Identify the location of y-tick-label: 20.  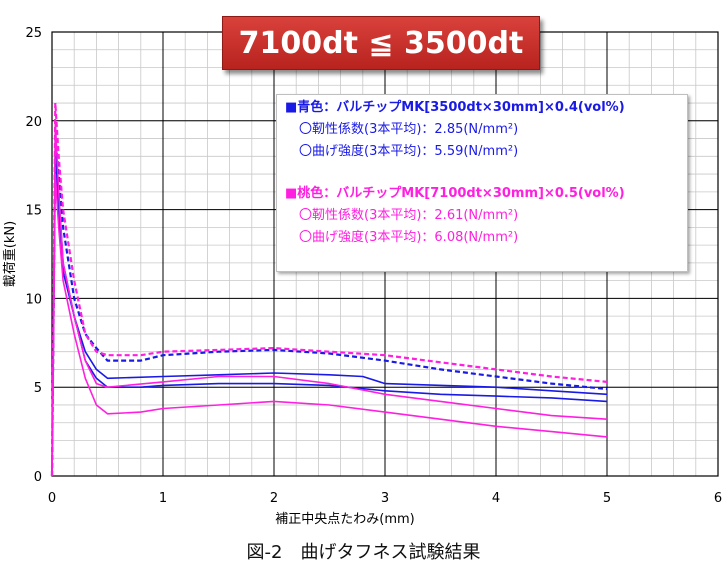
(33, 122).